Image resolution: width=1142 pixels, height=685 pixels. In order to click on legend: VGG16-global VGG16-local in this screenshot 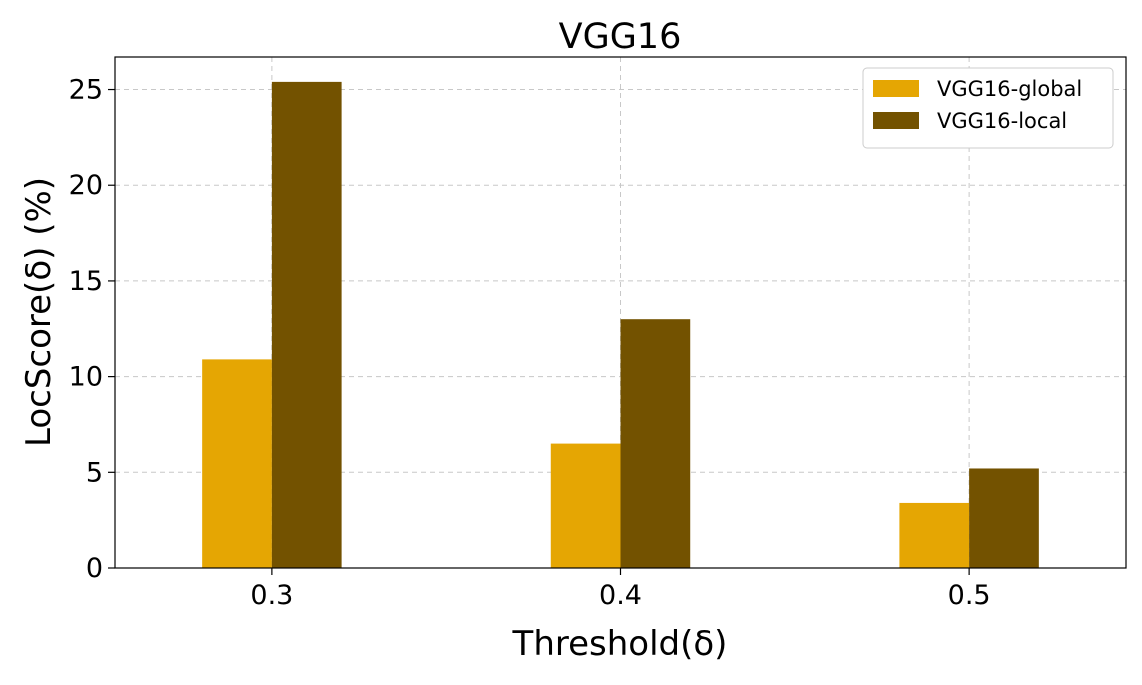, I will do `click(988, 108)`.